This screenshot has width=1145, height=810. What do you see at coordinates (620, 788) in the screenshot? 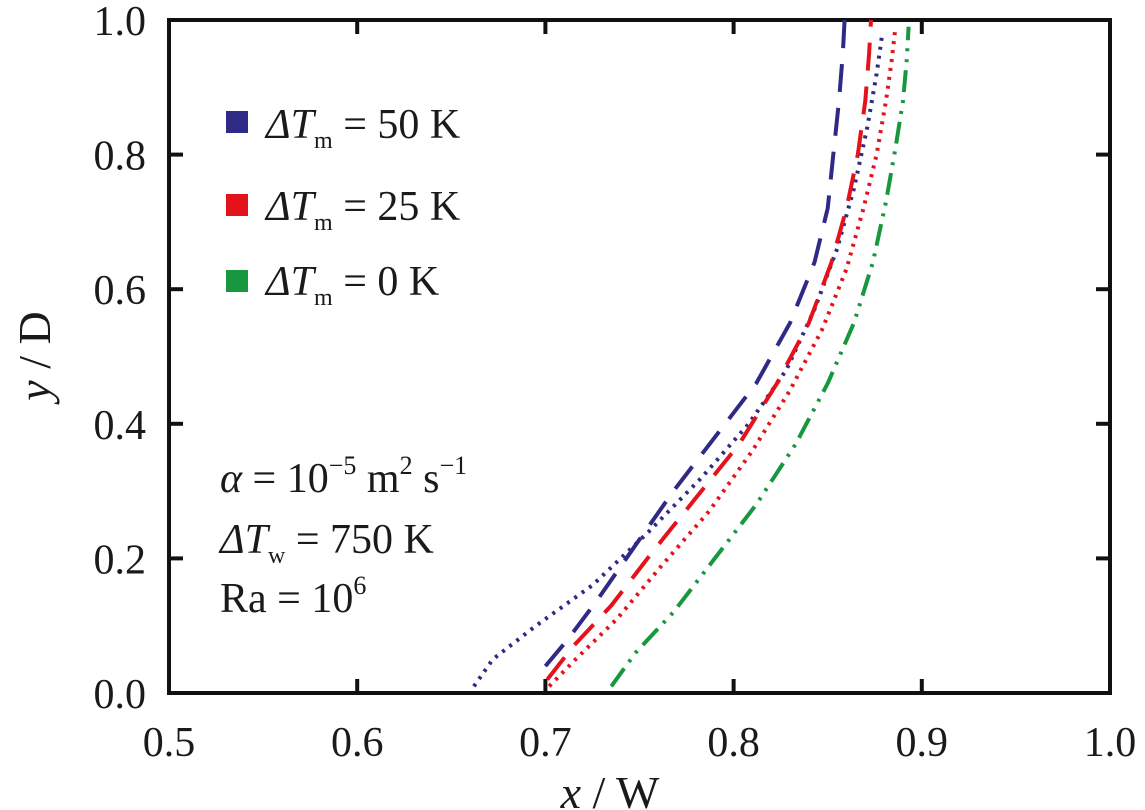
I see `x-axis-unit: / W` at bounding box center [620, 788].